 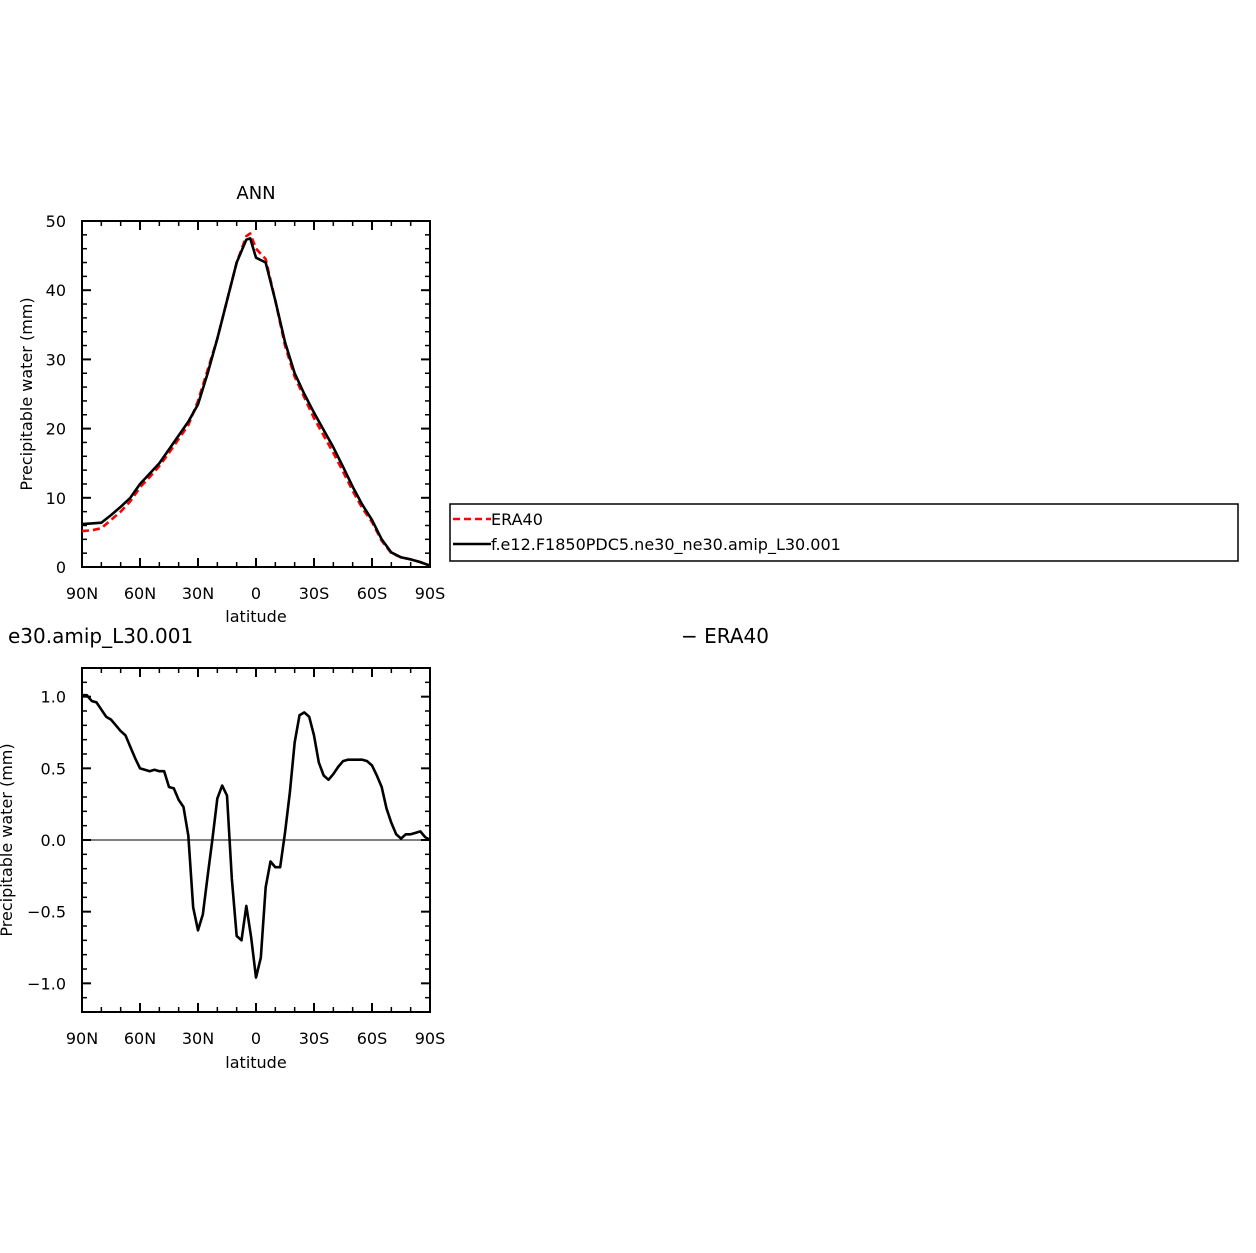 I want to click on difference-y-tick-label: −0.5, so click(x=46, y=912).